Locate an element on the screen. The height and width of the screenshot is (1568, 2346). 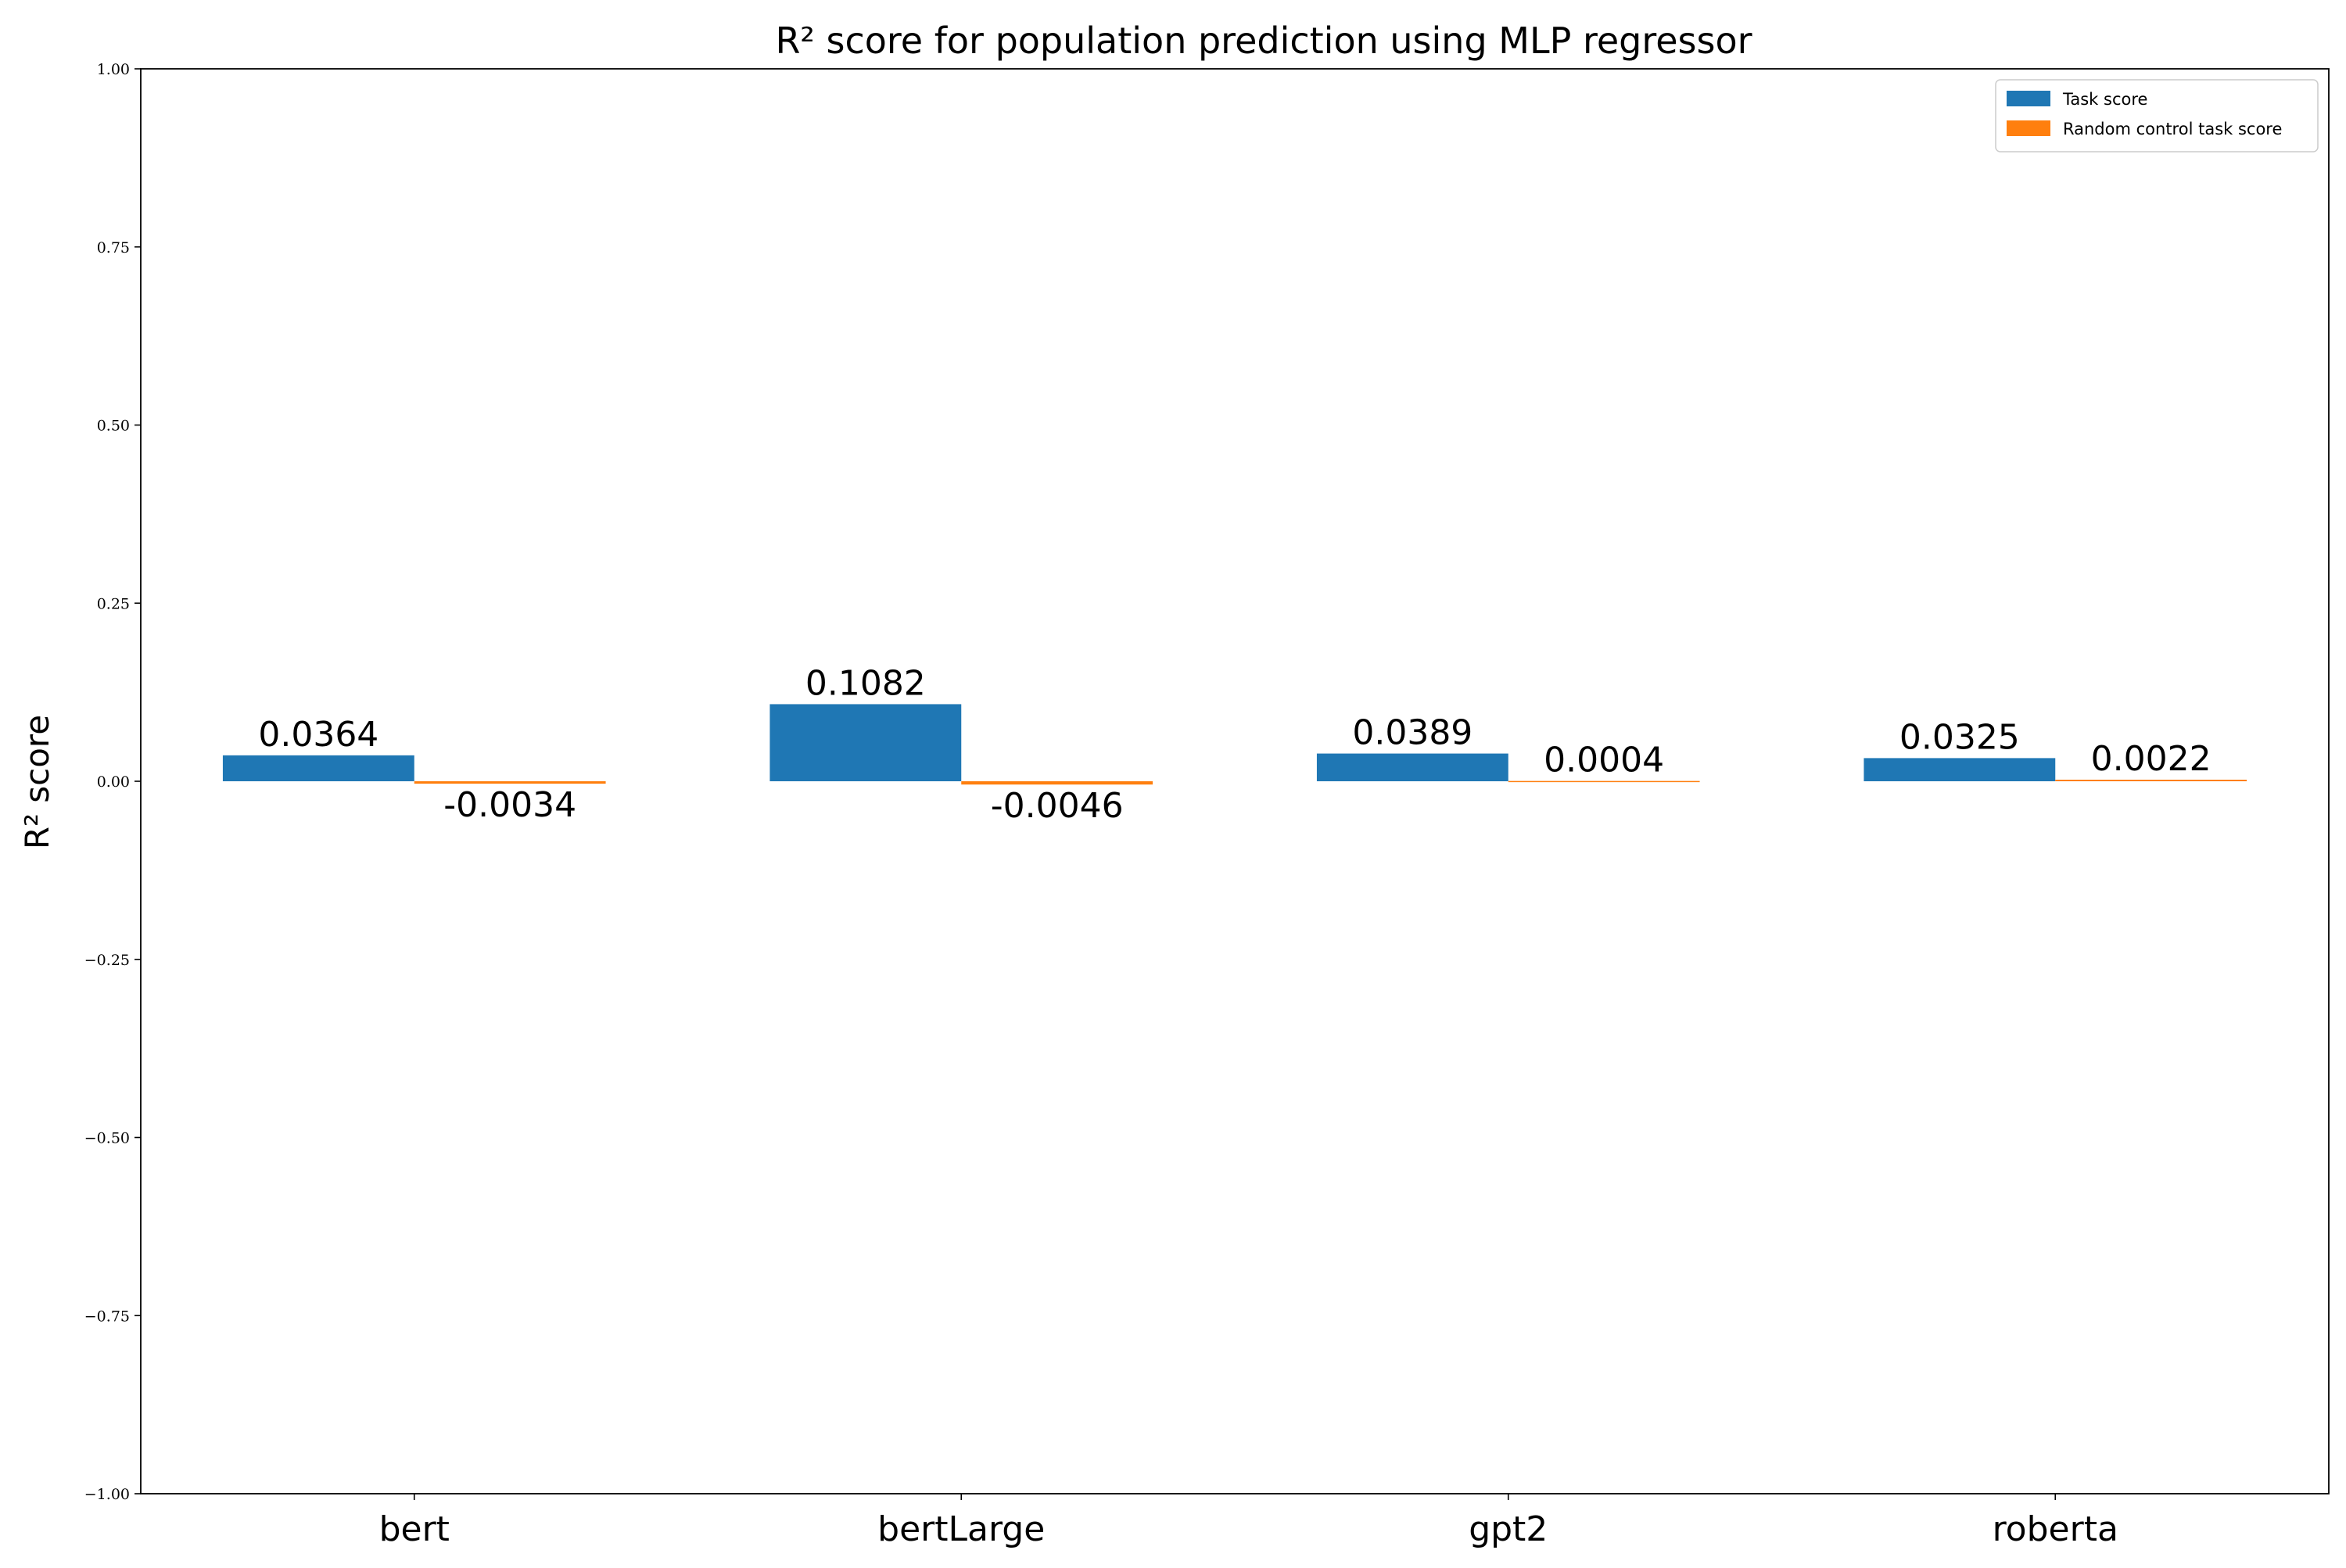
y-tick-label: −0.75 is located at coordinates (107, 1316).